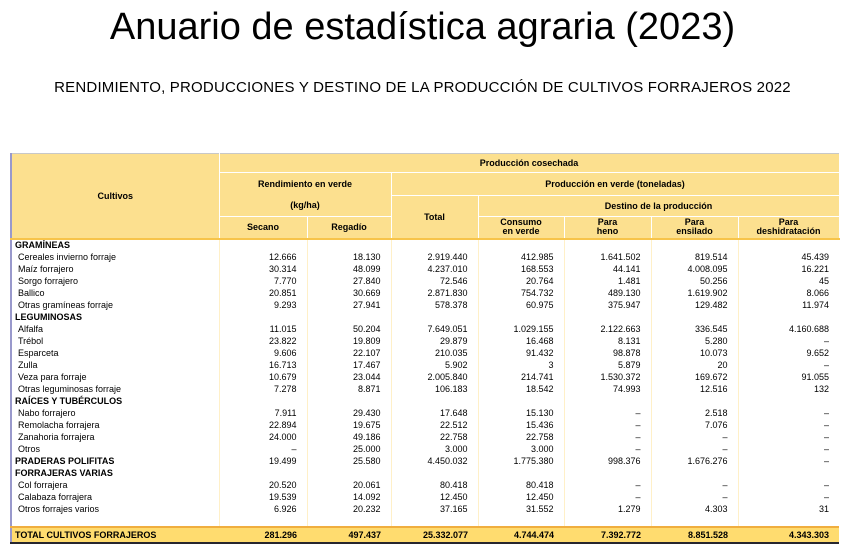 The height and width of the screenshot is (554, 845). What do you see at coordinates (262, 364) in the screenshot?
I see `cell-value: 16.713` at bounding box center [262, 364].